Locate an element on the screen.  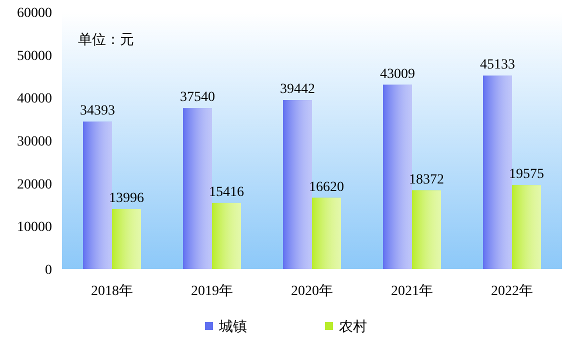
data-label: 43009 is located at coordinates (397, 74).